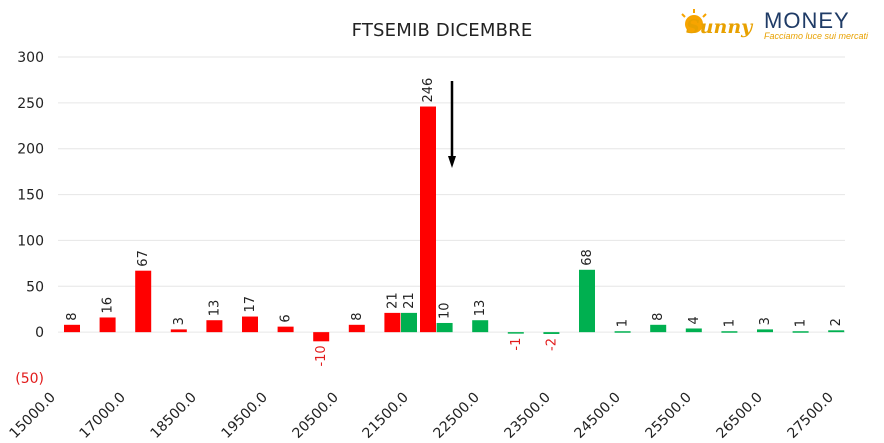 The width and height of the screenshot is (884, 443). What do you see at coordinates (598, 416) in the screenshot?
I see `x-tick-label: 24500.0` at bounding box center [598, 416].